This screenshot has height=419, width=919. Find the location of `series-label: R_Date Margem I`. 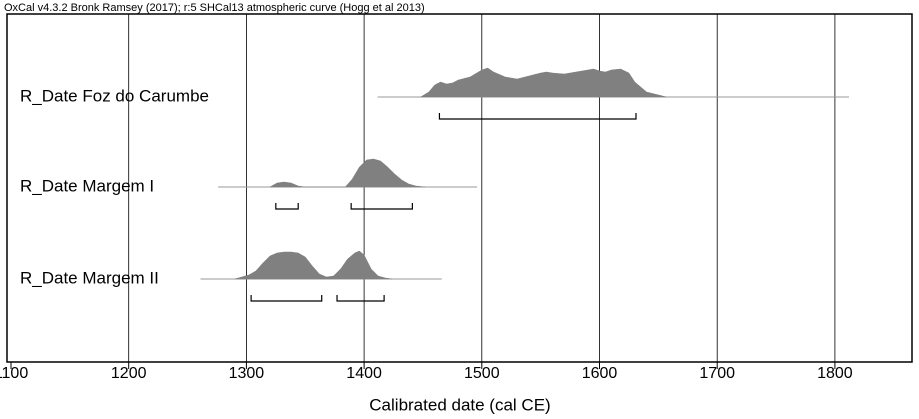

series-label: R_Date Margem I is located at coordinates (87, 185).